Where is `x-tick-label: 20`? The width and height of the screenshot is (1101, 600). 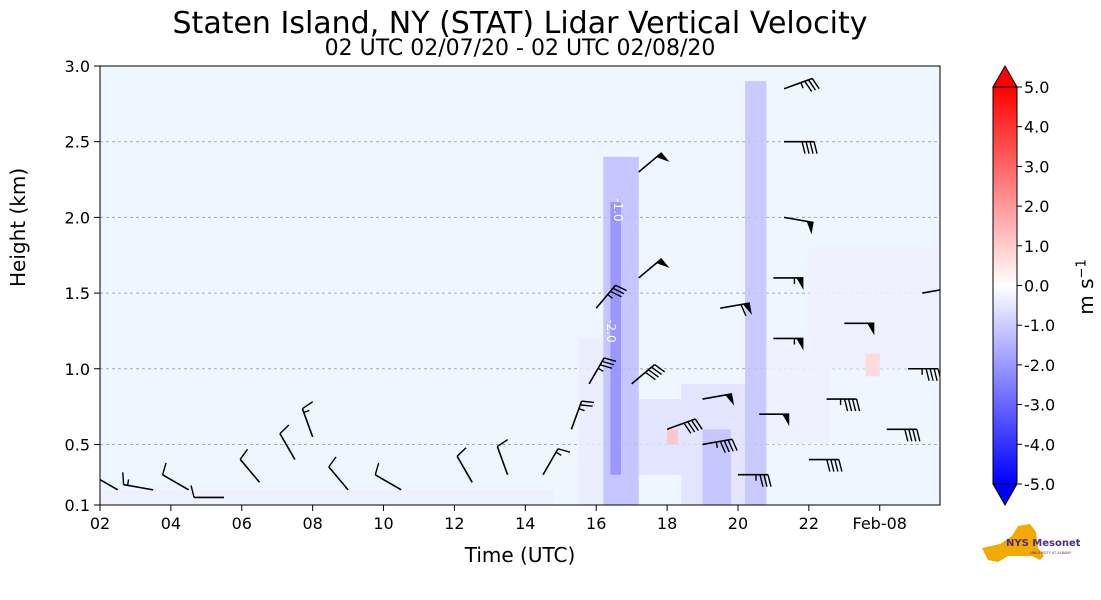 x-tick-label: 20 is located at coordinates (738, 523).